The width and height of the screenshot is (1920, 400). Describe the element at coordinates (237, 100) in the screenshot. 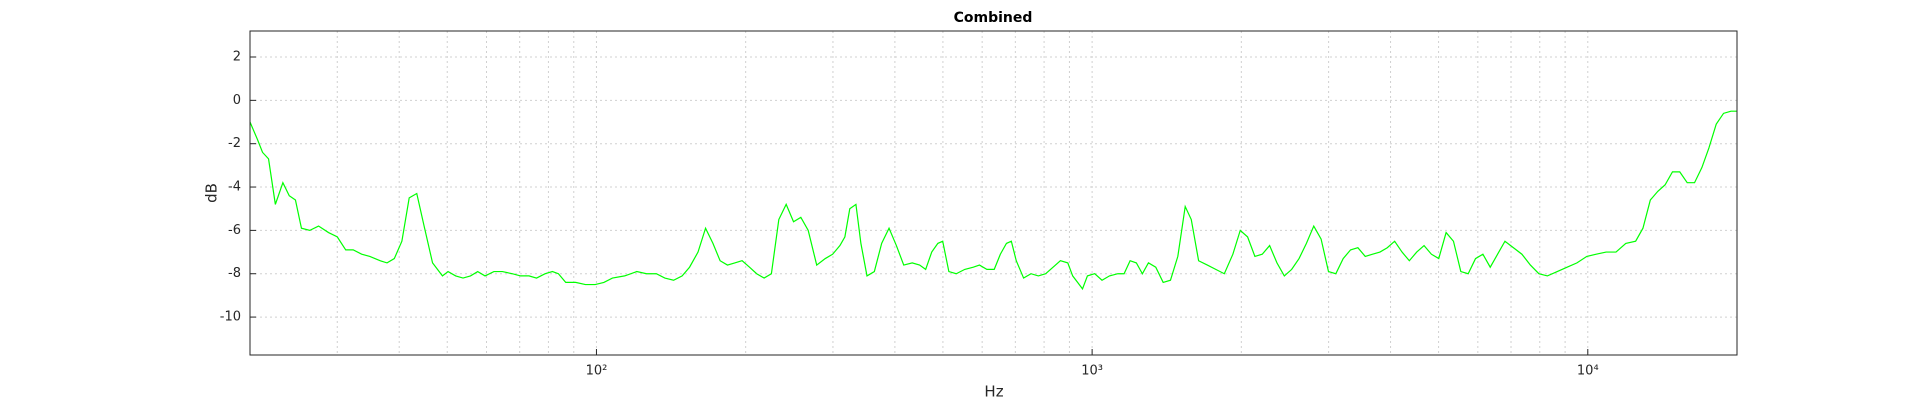

I see `y-tick-label: 0` at that location.